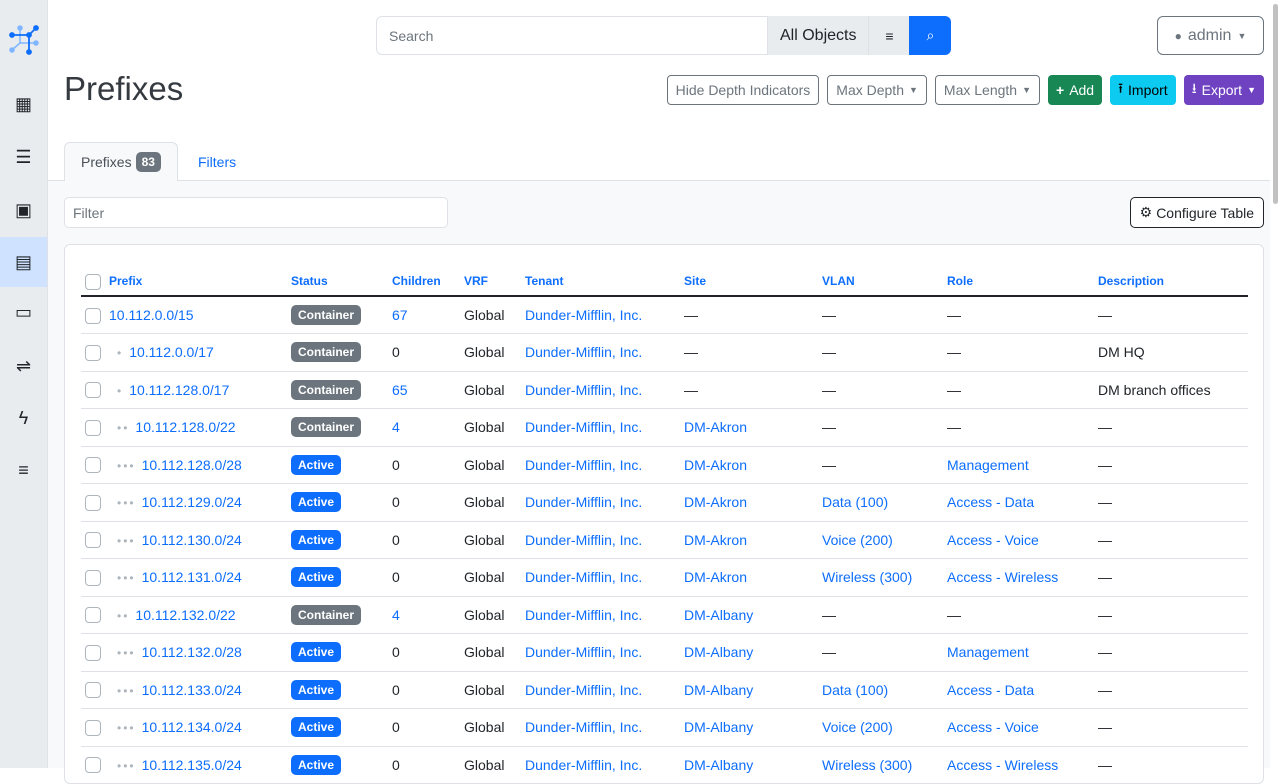 Image resolution: width=1280 pixels, height=784 pixels. What do you see at coordinates (185, 427) in the screenshot?
I see `prefix-link: 10.112.128.0/22` at bounding box center [185, 427].